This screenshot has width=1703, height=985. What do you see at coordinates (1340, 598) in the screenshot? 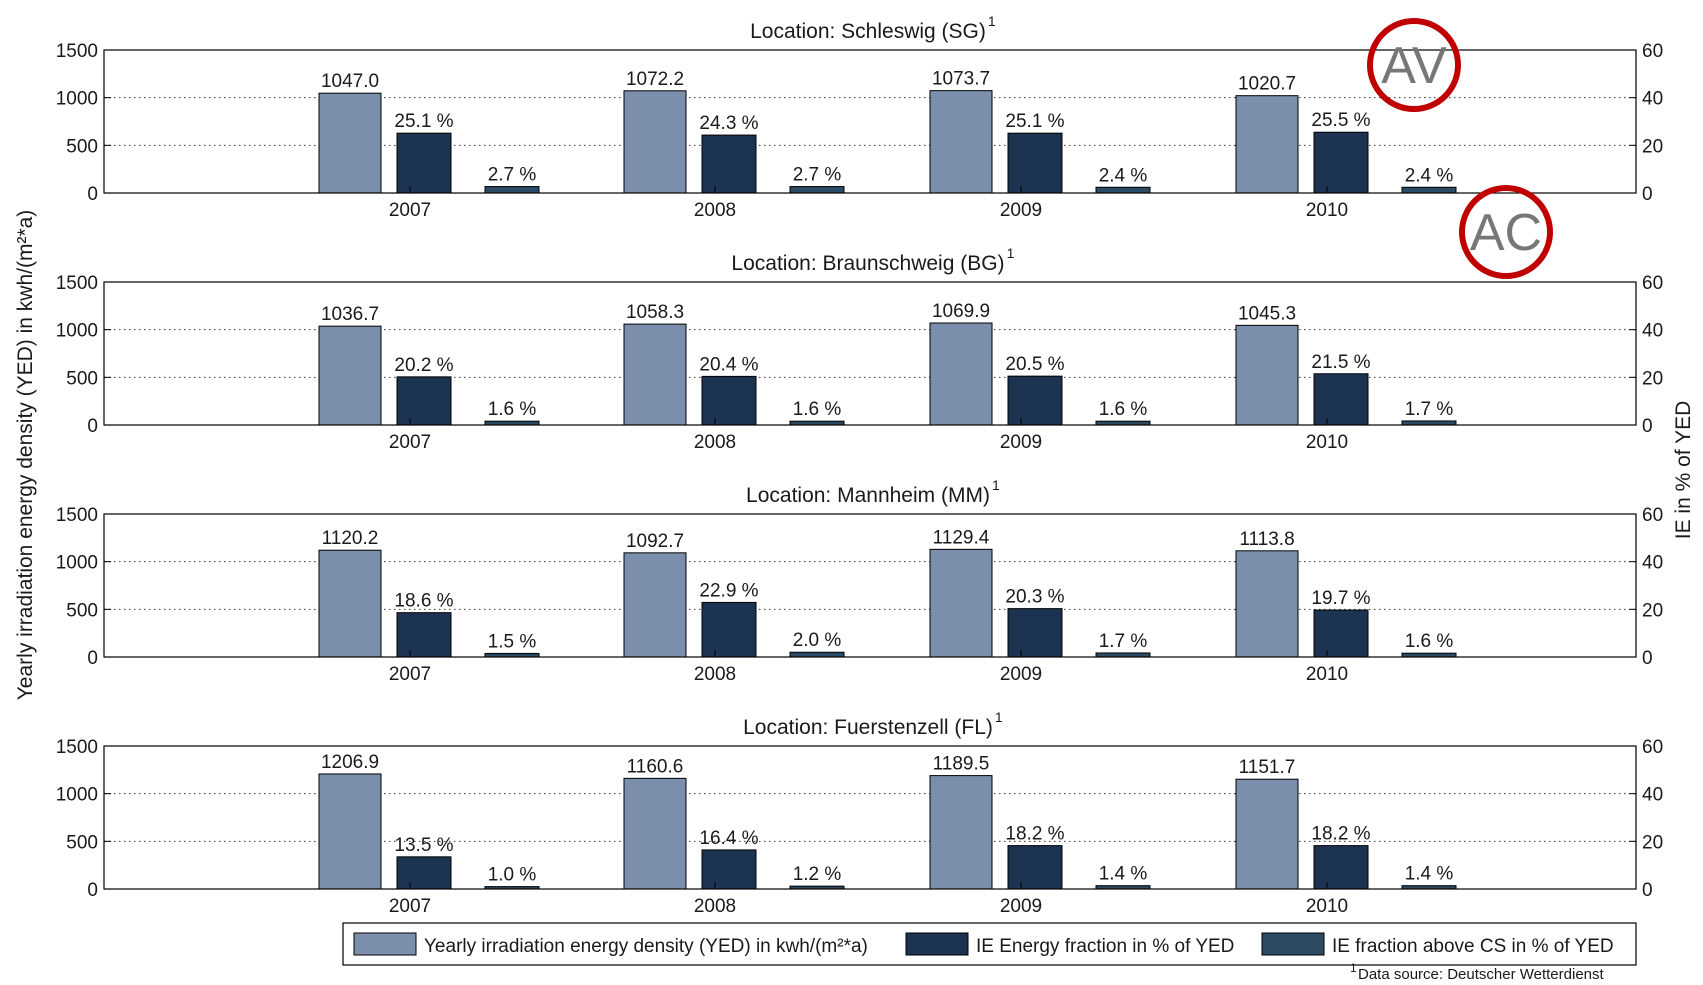
I see `bar-data-label: 19.7 %` at bounding box center [1340, 598].